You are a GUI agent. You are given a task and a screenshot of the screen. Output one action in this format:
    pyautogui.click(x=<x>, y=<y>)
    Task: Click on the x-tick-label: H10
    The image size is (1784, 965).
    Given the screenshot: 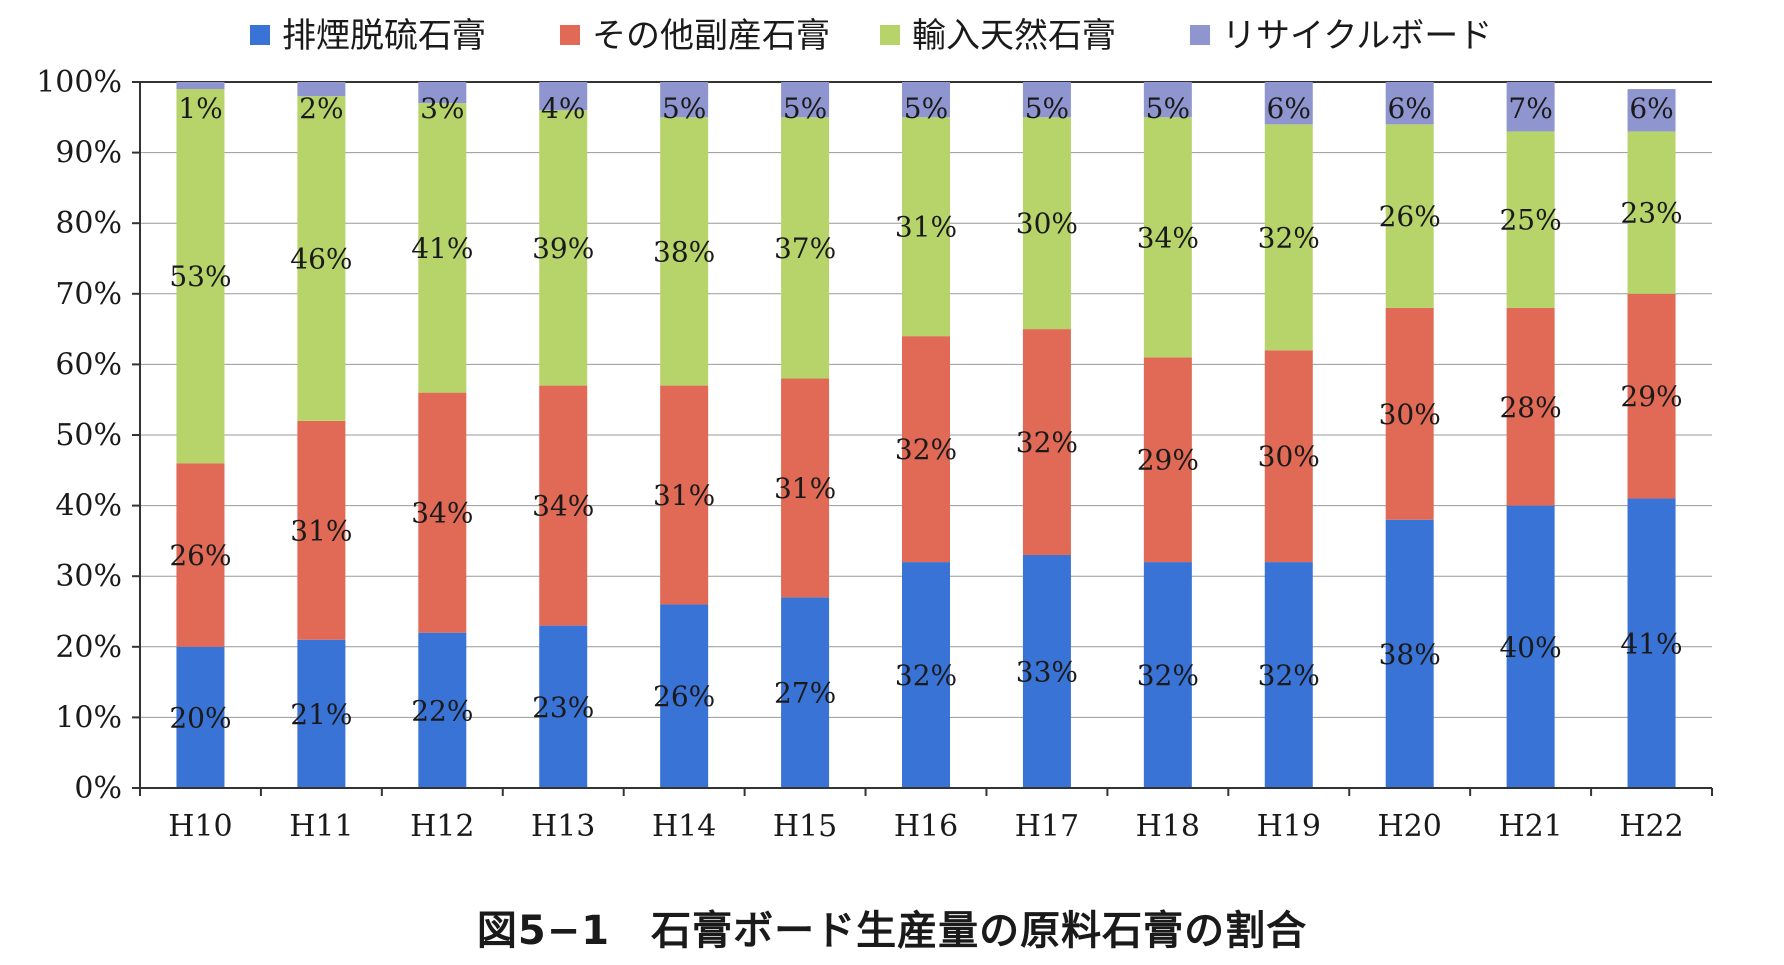 What is the action you would take?
    pyautogui.click(x=200, y=826)
    